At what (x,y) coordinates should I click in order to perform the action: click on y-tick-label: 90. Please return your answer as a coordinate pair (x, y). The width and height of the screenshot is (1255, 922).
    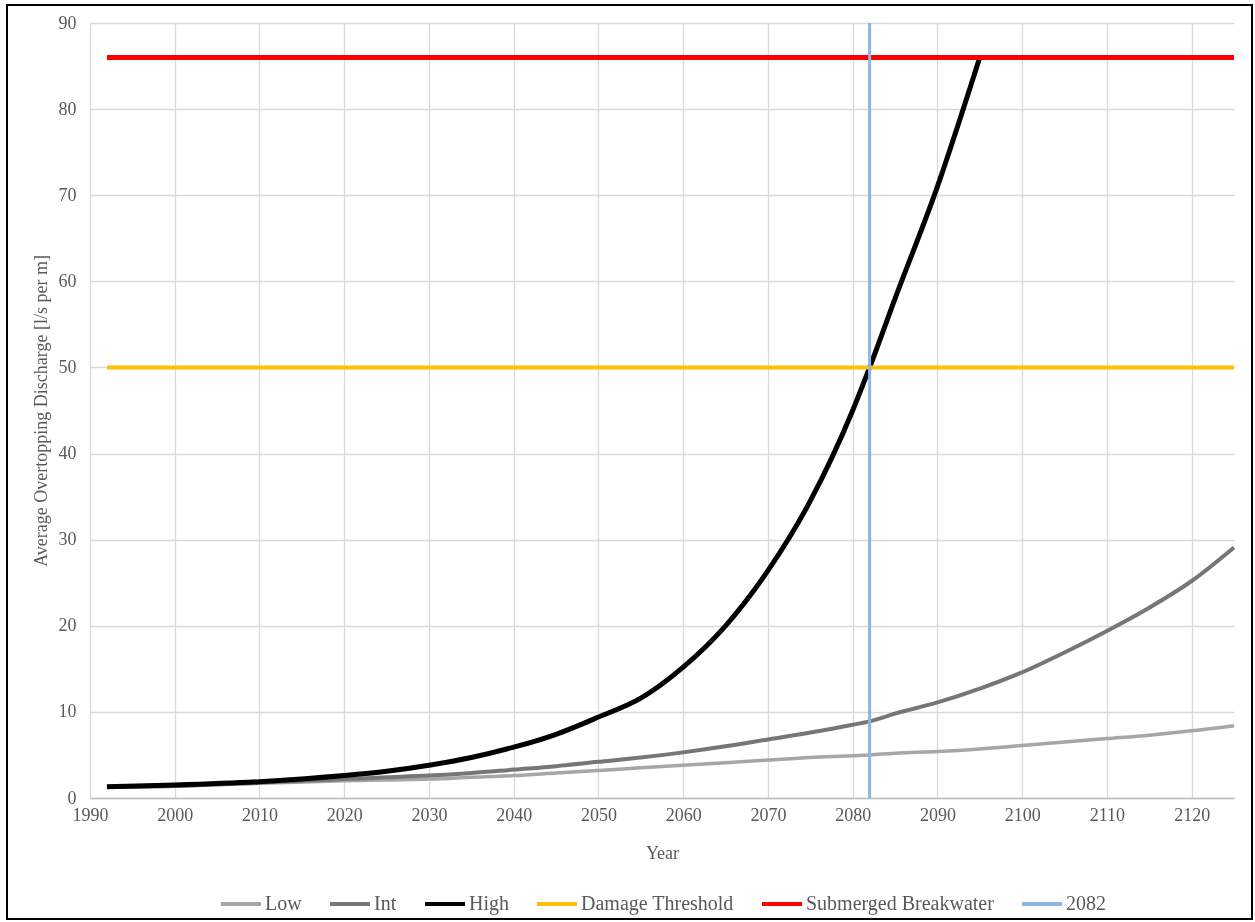
    Looking at the image, I should click on (67, 22).